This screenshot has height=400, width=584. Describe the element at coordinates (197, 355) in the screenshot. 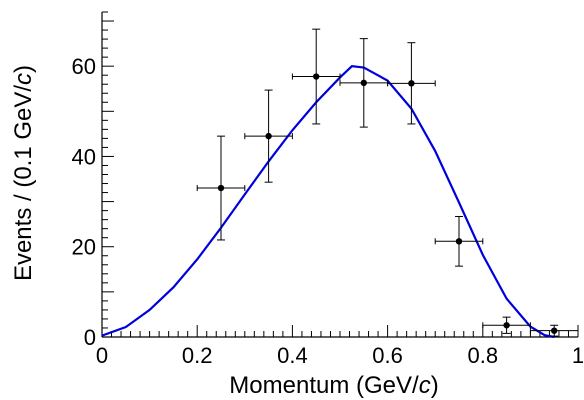

I see `x-tick-label: 0.2` at that location.